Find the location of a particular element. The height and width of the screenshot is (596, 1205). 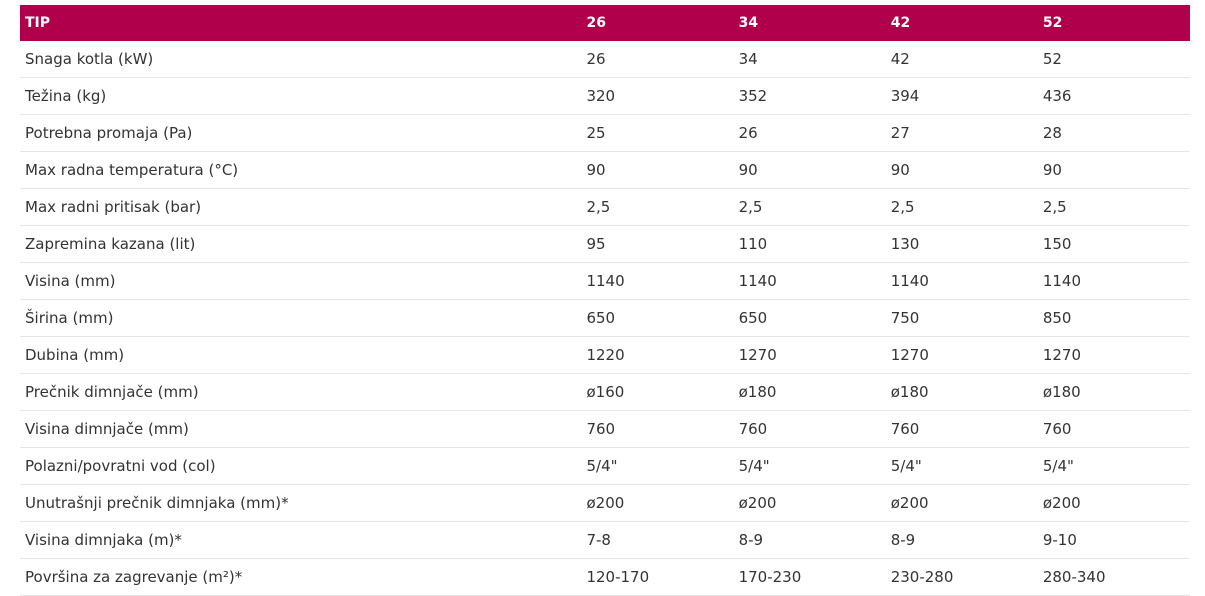

header-cell: 42 is located at coordinates (961, 23).